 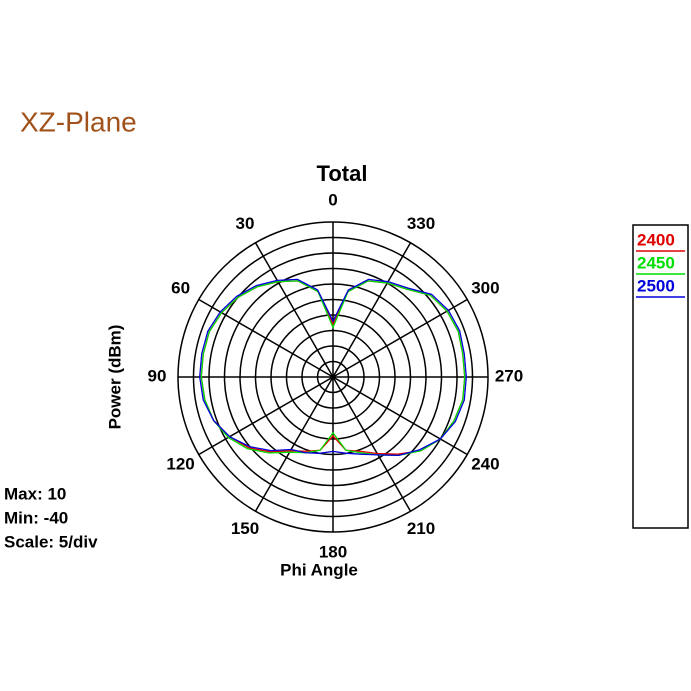 I want to click on theta-tick-label: 30, so click(x=245, y=223).